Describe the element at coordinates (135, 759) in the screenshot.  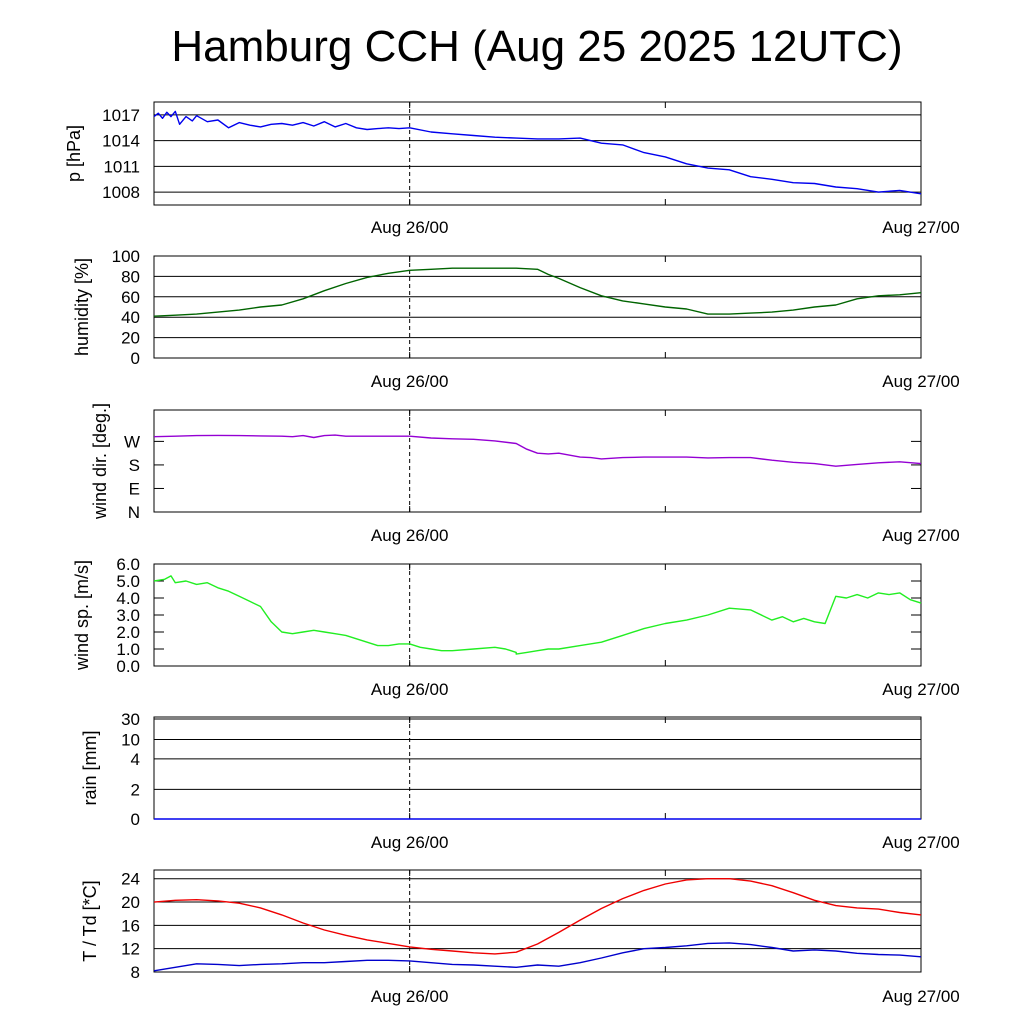
I see `y-tick-label: 4` at that location.